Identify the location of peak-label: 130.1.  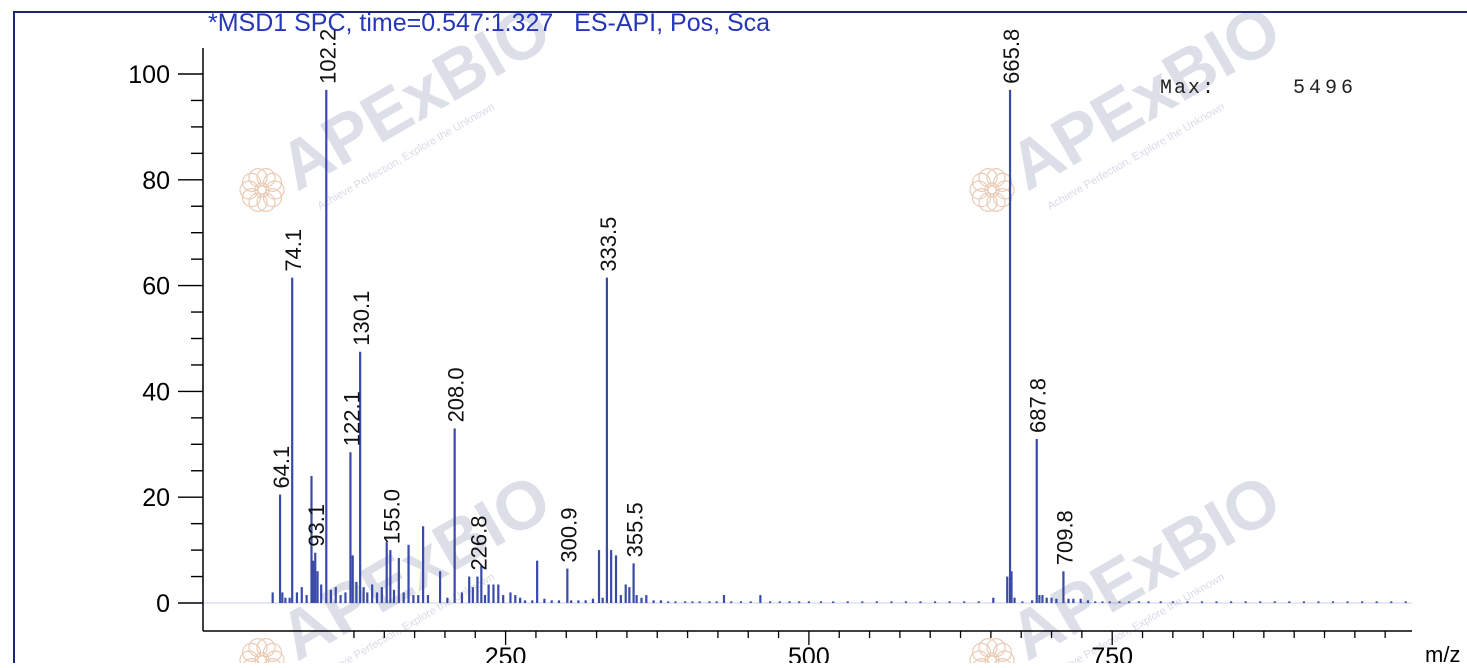
(361, 318).